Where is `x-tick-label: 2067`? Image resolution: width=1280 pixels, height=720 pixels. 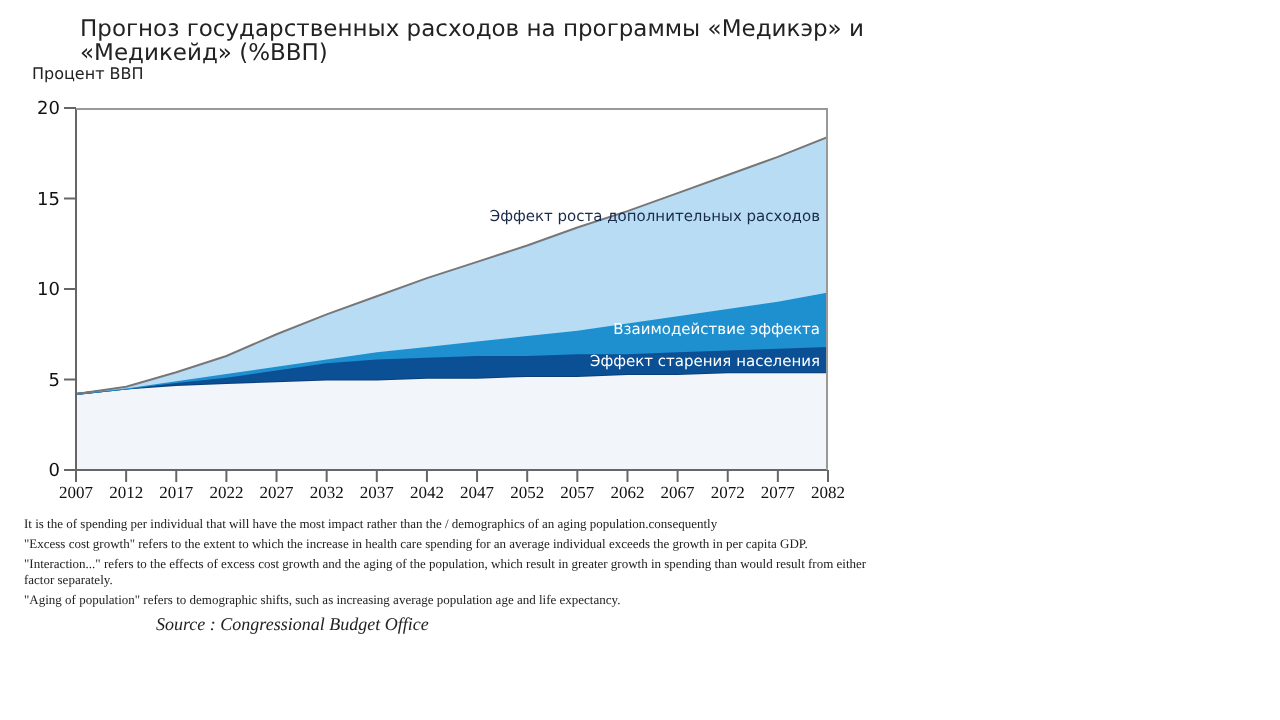 x-tick-label: 2067 is located at coordinates (677, 492).